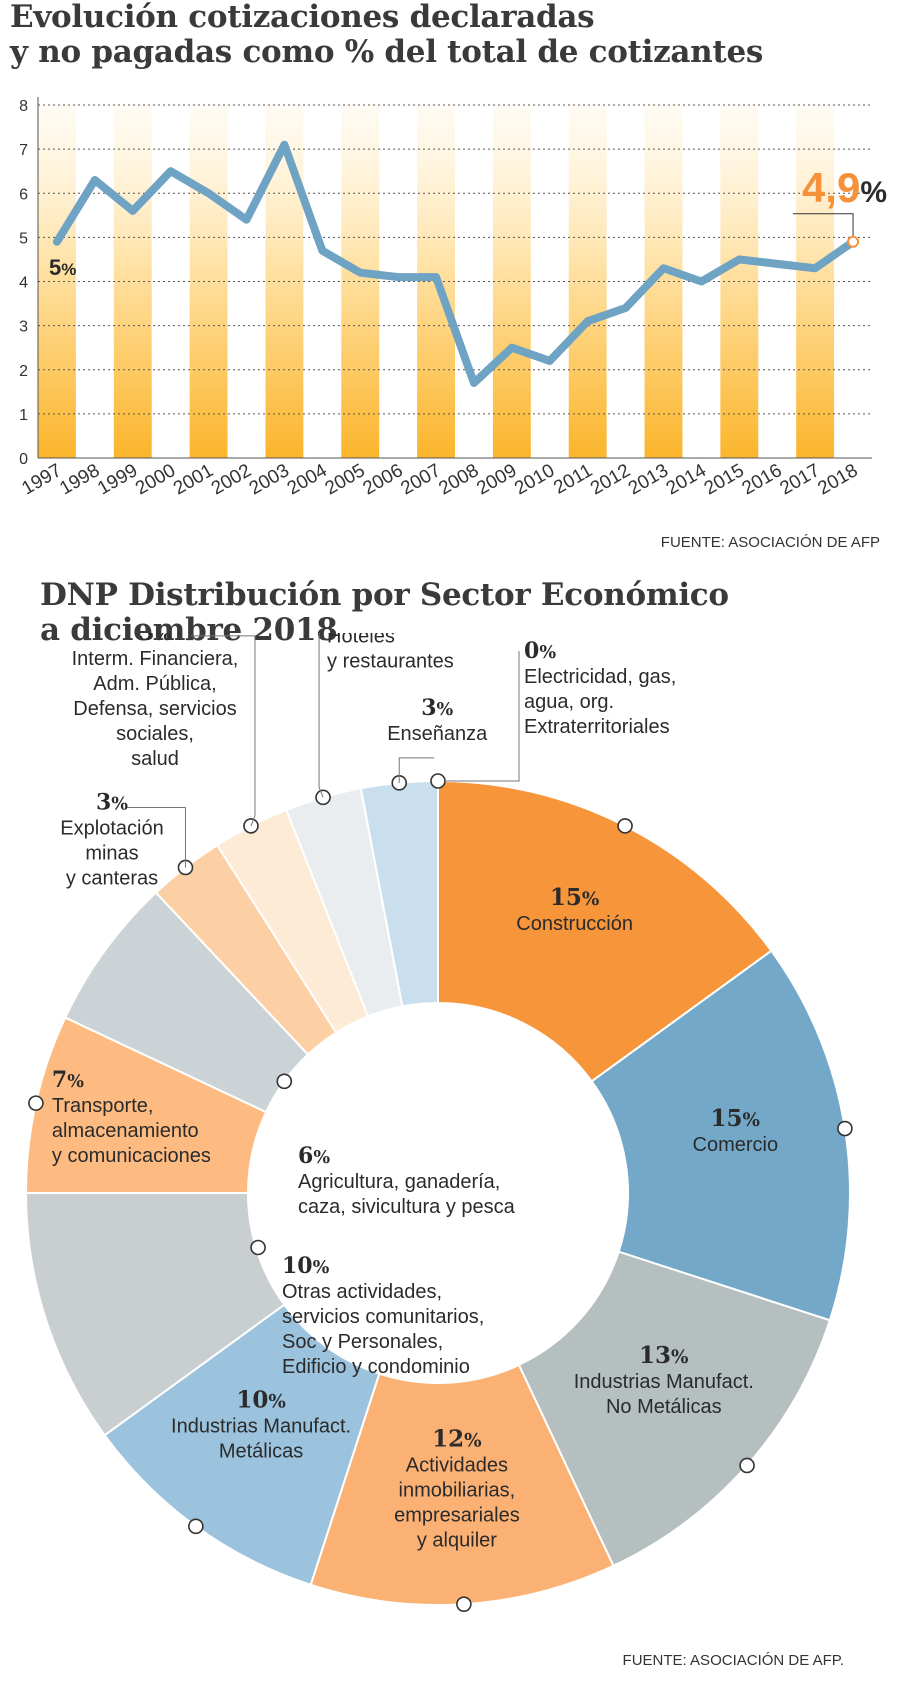  Describe the element at coordinates (154, 684) in the screenshot. I see `slice-label-line: Adm. Pública,` at that location.